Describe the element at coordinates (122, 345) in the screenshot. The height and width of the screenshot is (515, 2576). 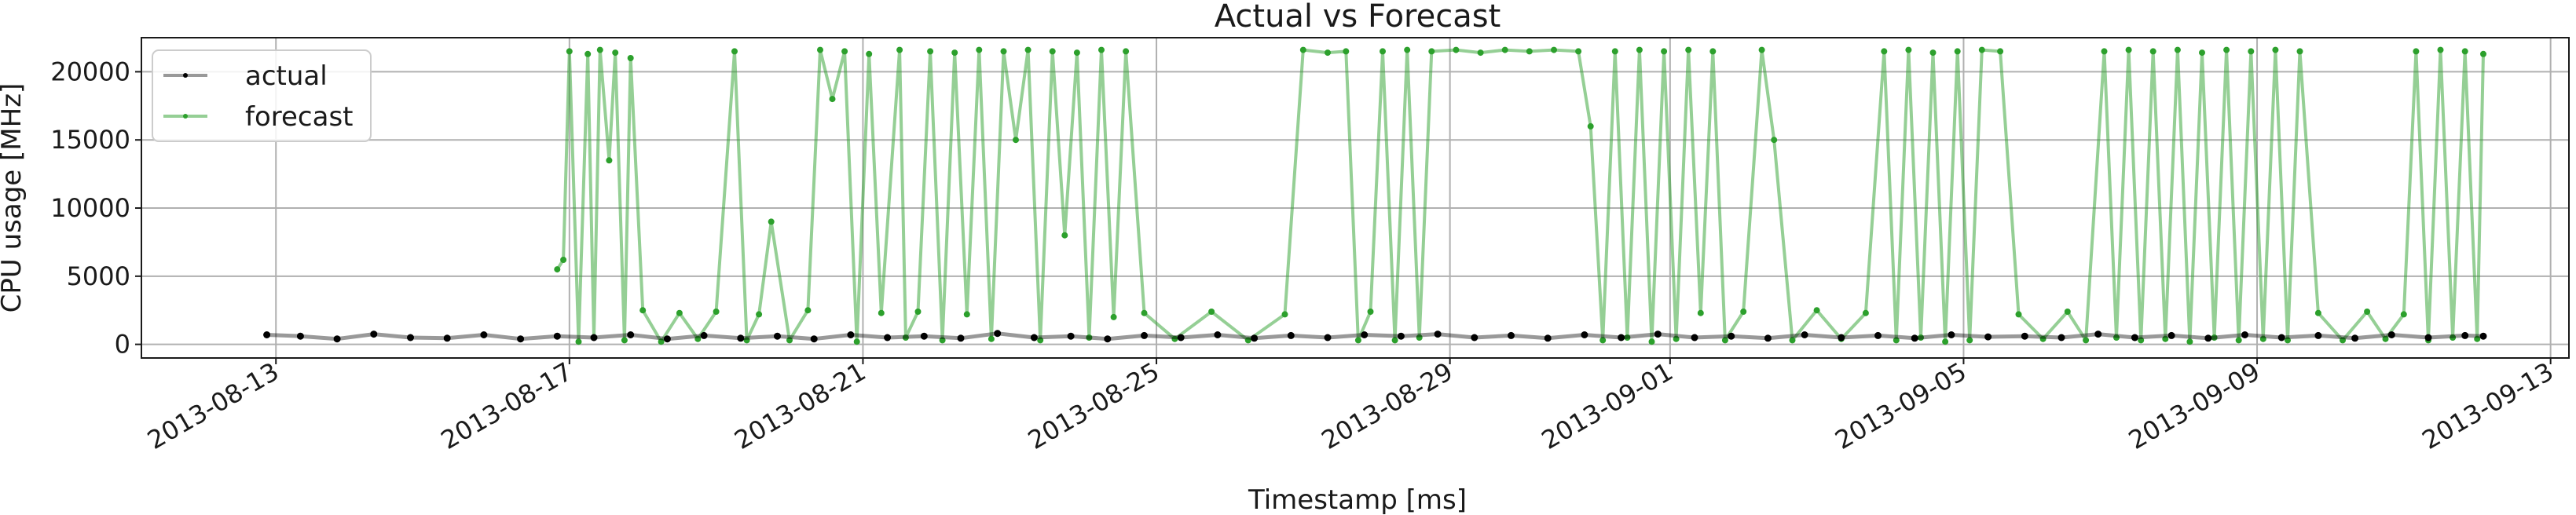
I see `y-tick-label: 0` at that location.